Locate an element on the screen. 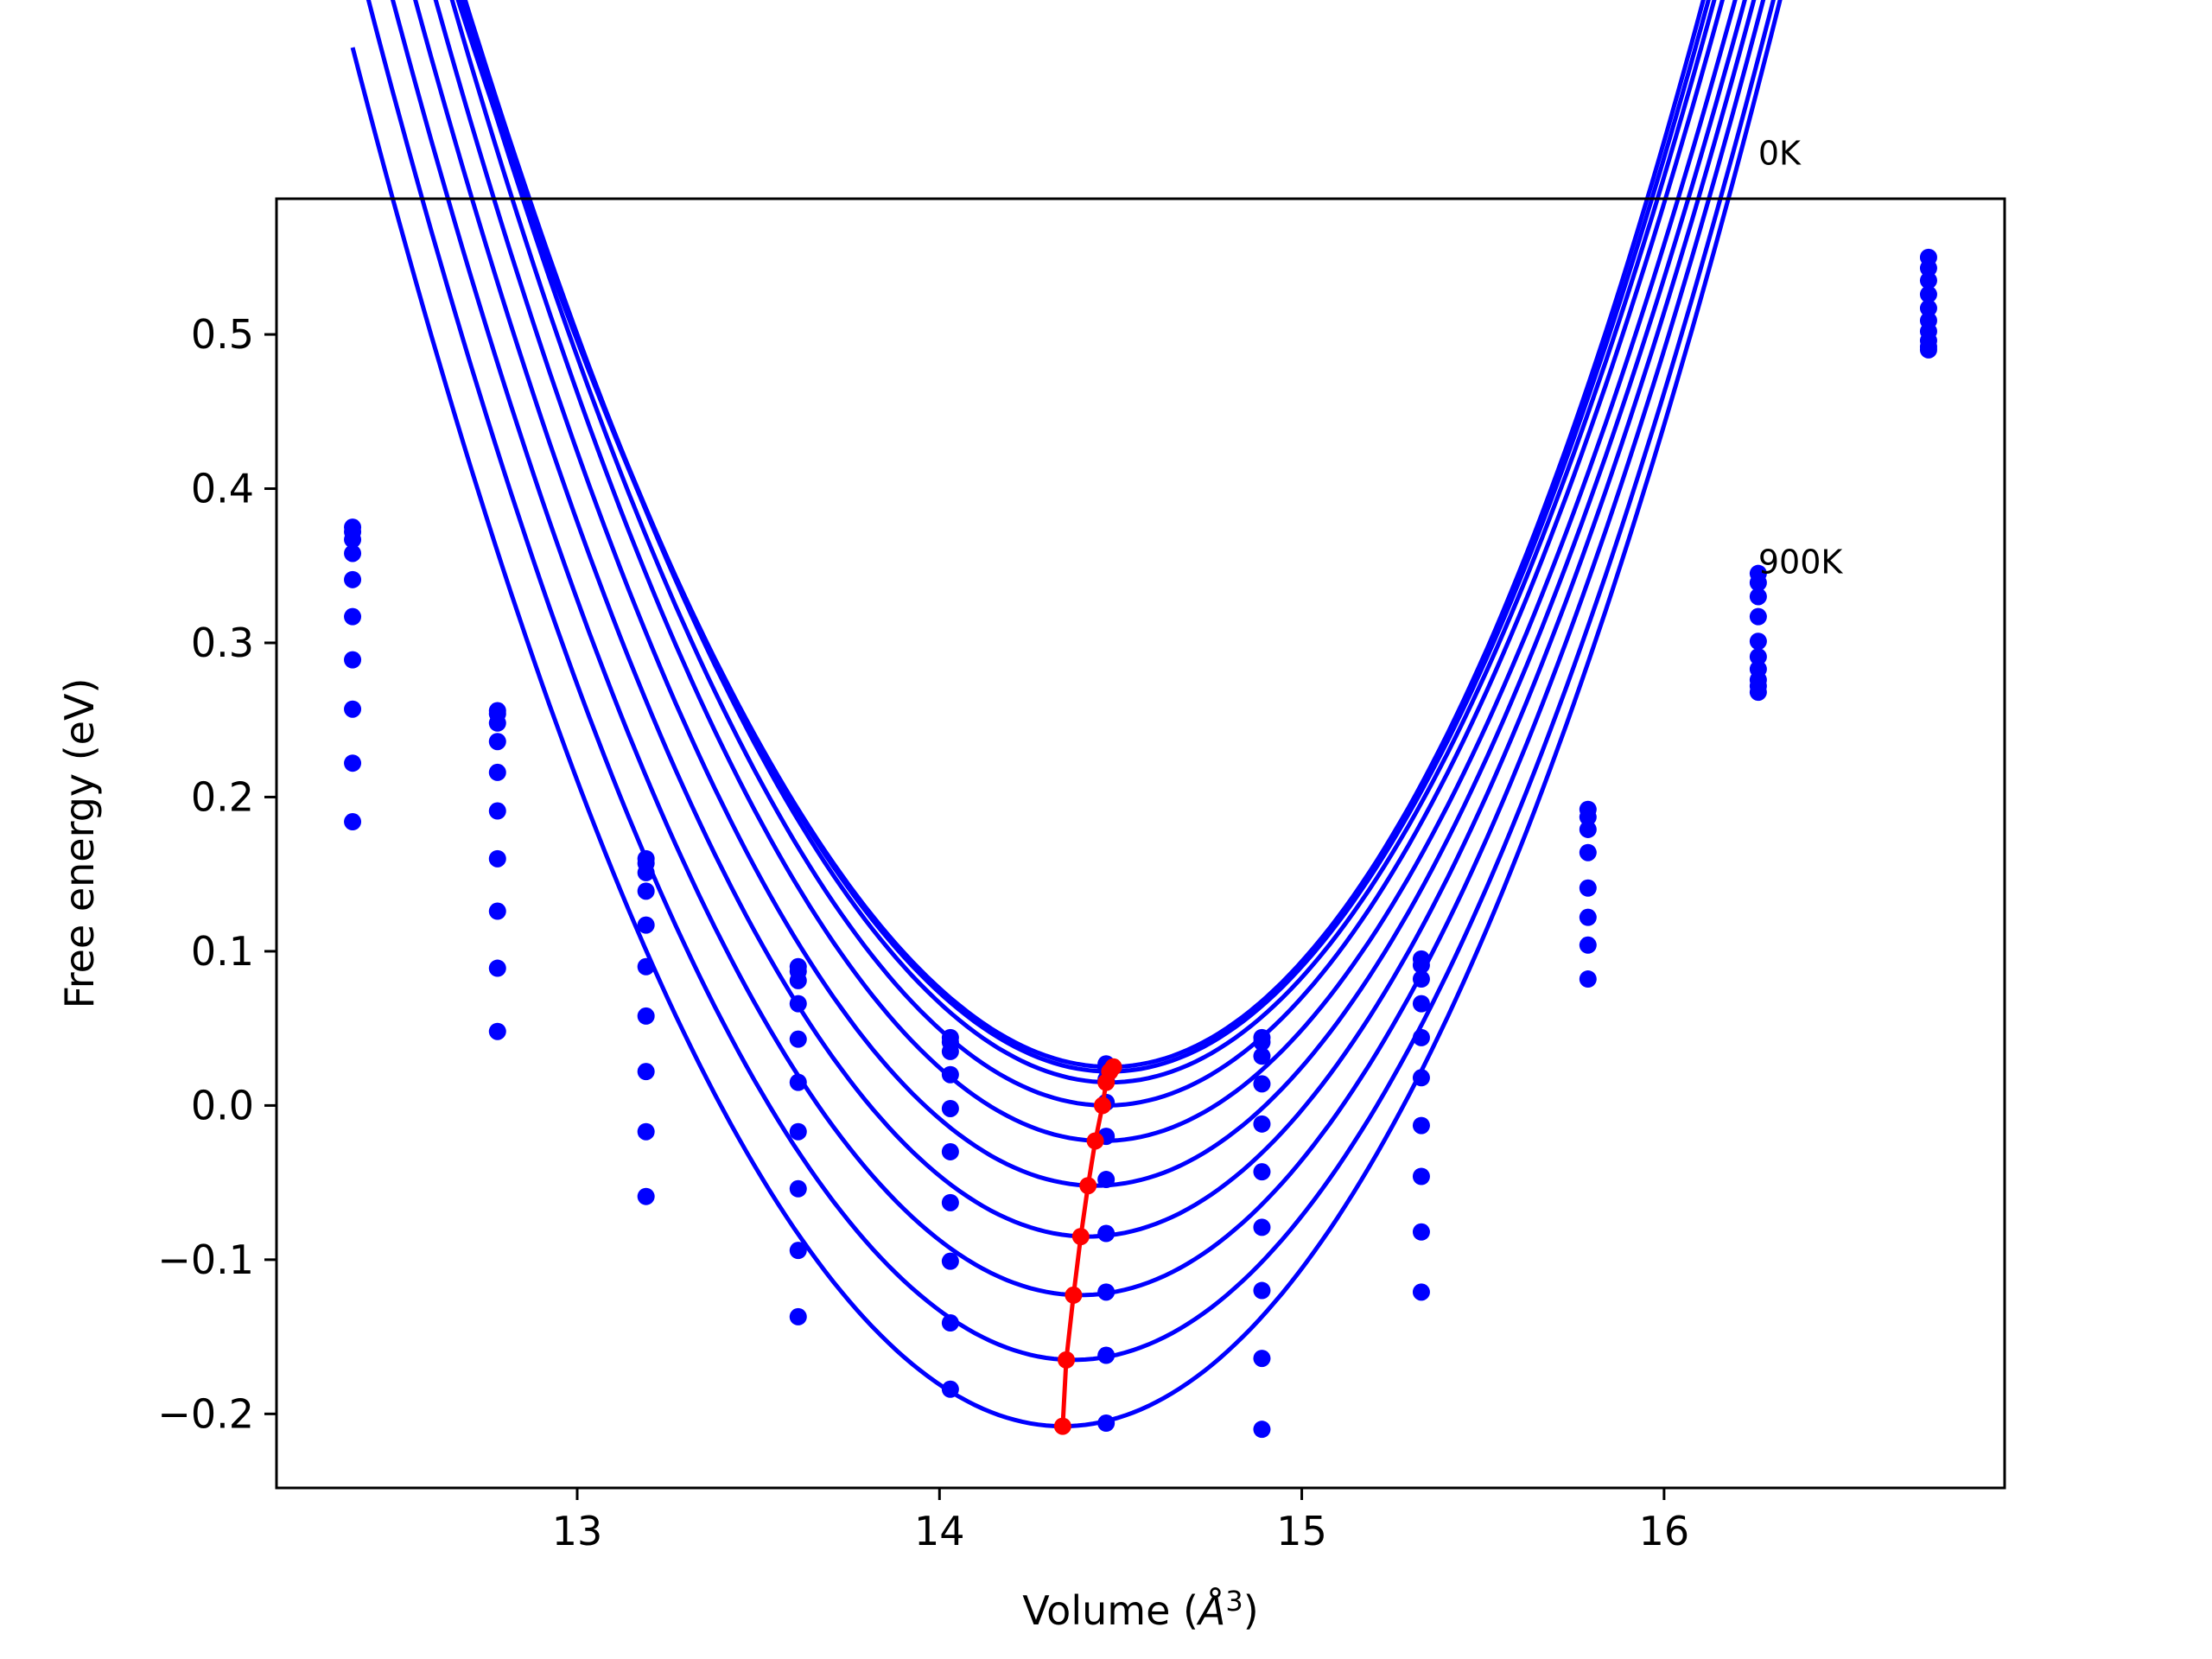  x-tick-label: 13 is located at coordinates (577, 1531).